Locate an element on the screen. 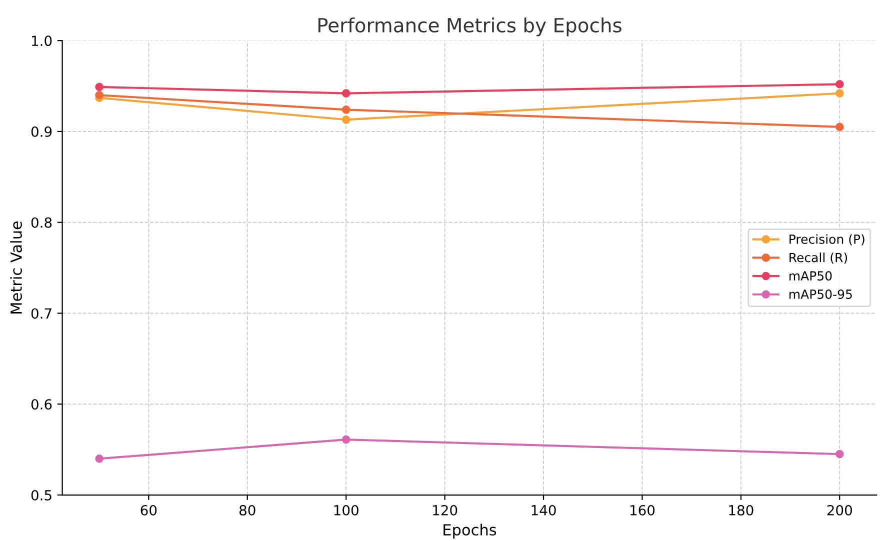  x-tick-label: 160 is located at coordinates (642, 510).